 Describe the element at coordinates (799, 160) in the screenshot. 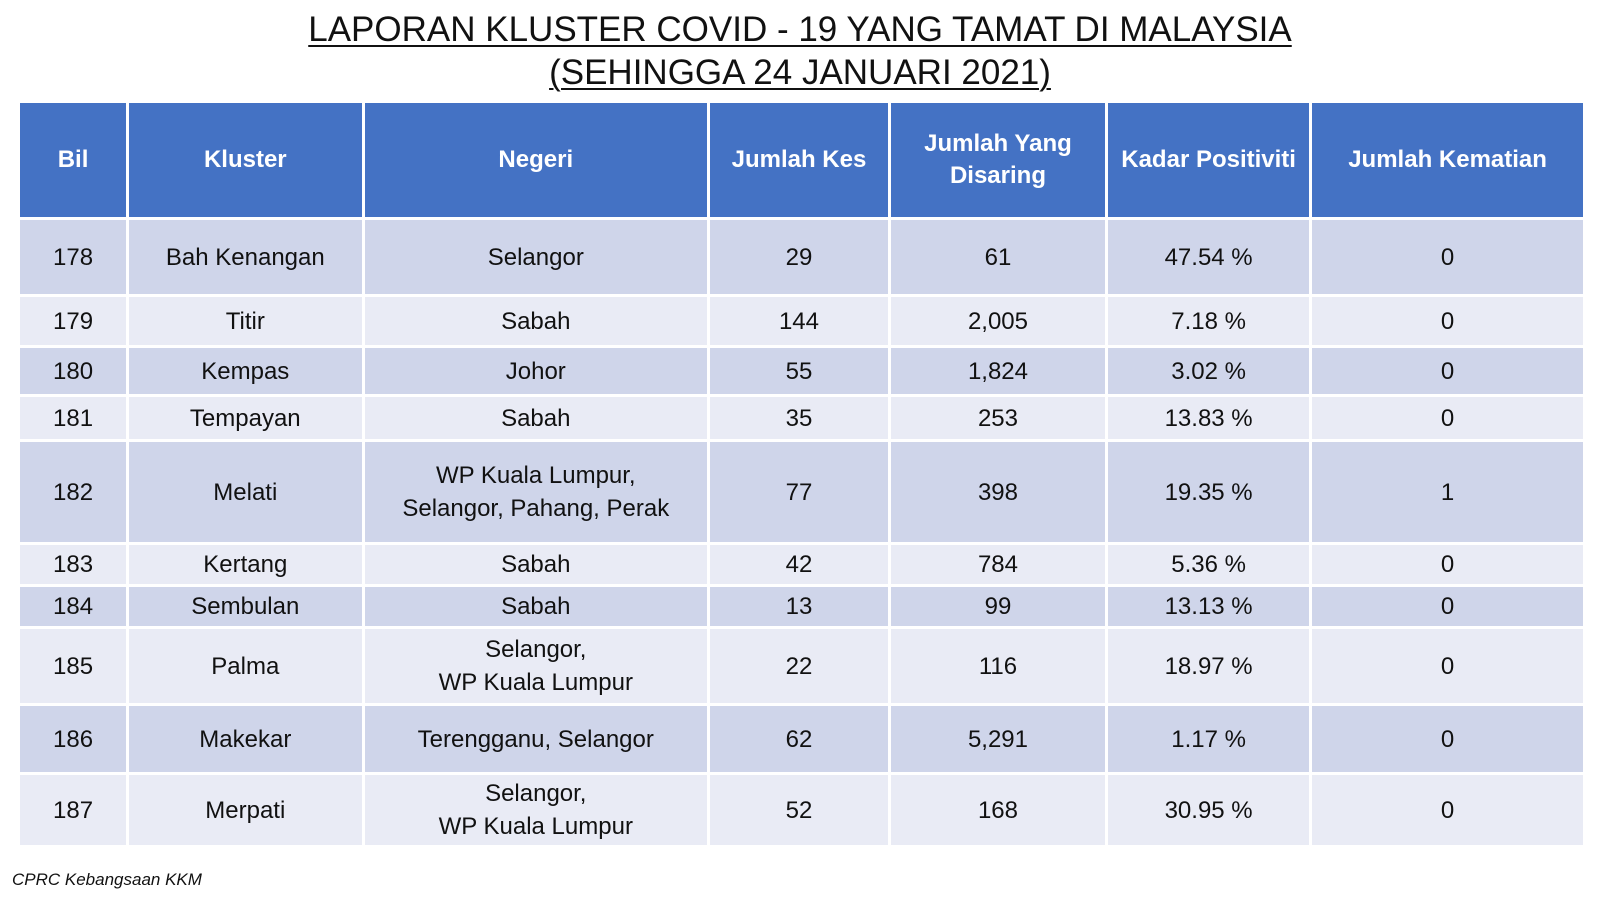

I see `header-jumlah-kes: Jumlah Kes` at that location.